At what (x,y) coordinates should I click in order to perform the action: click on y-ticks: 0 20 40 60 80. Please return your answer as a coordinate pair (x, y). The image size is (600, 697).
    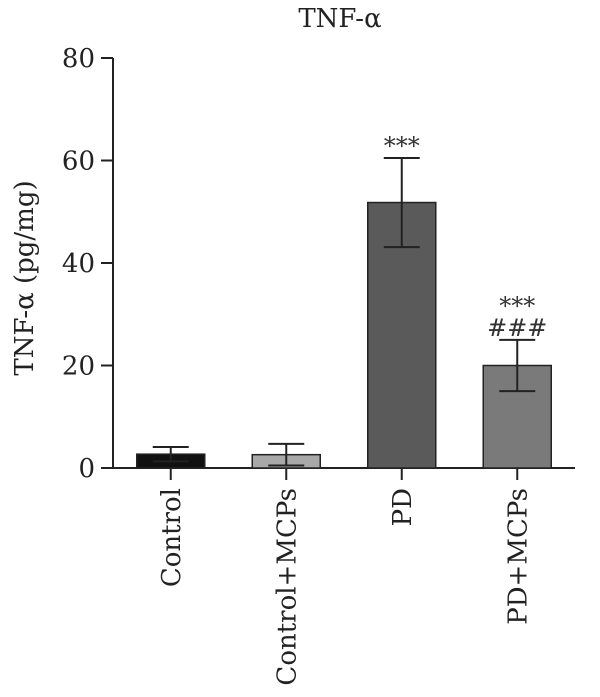
    Looking at the image, I should click on (87, 264).